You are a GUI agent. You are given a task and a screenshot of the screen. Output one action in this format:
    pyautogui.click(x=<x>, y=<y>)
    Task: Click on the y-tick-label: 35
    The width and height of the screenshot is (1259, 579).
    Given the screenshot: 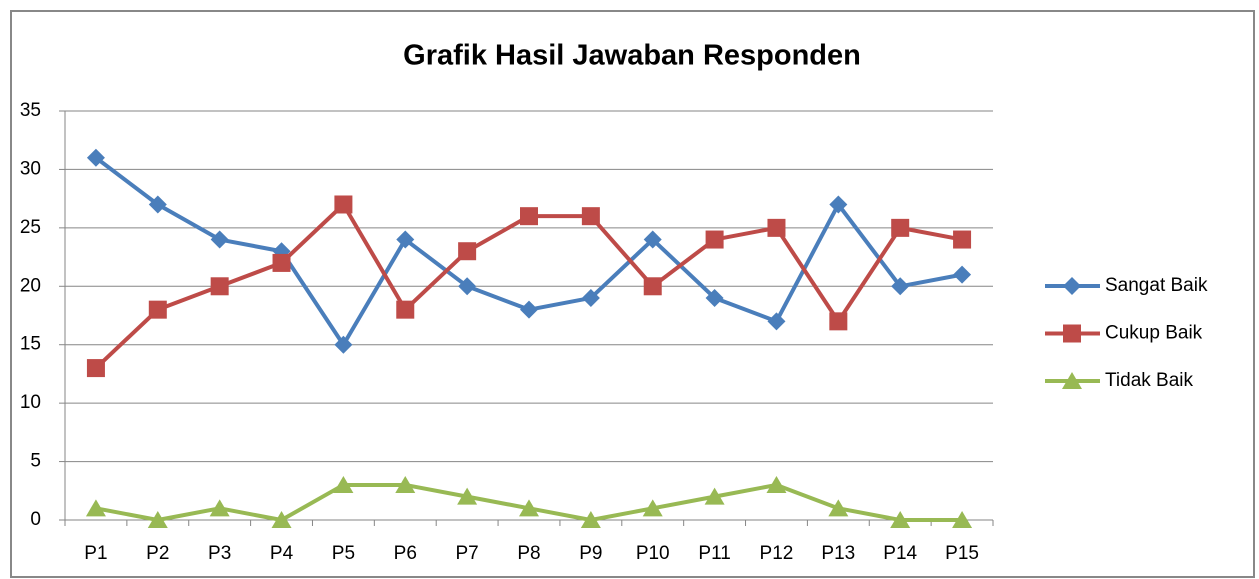 What is the action you would take?
    pyautogui.click(x=30, y=110)
    